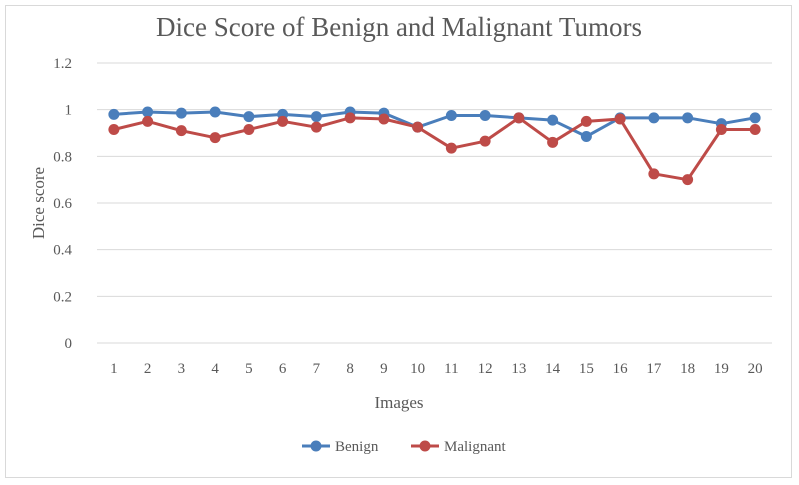 The height and width of the screenshot is (485, 799). I want to click on legend-marker-malignant, so click(425, 446).